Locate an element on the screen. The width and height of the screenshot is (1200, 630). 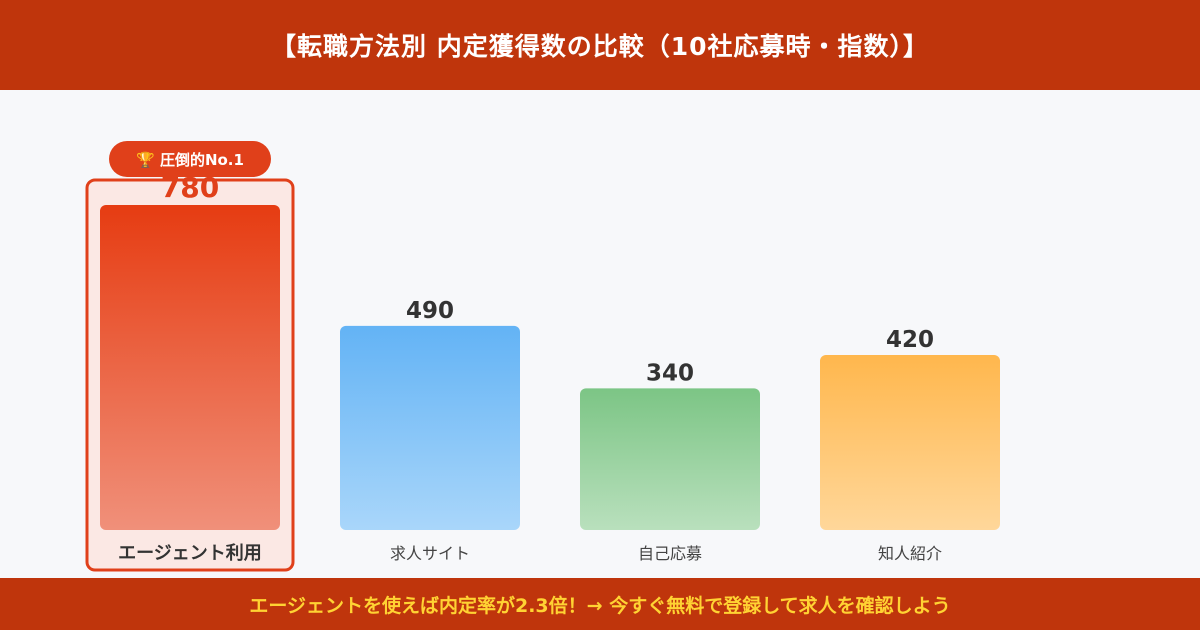
no1-badge-label: 🏆 圧倒的No.1 is located at coordinates (190, 160).